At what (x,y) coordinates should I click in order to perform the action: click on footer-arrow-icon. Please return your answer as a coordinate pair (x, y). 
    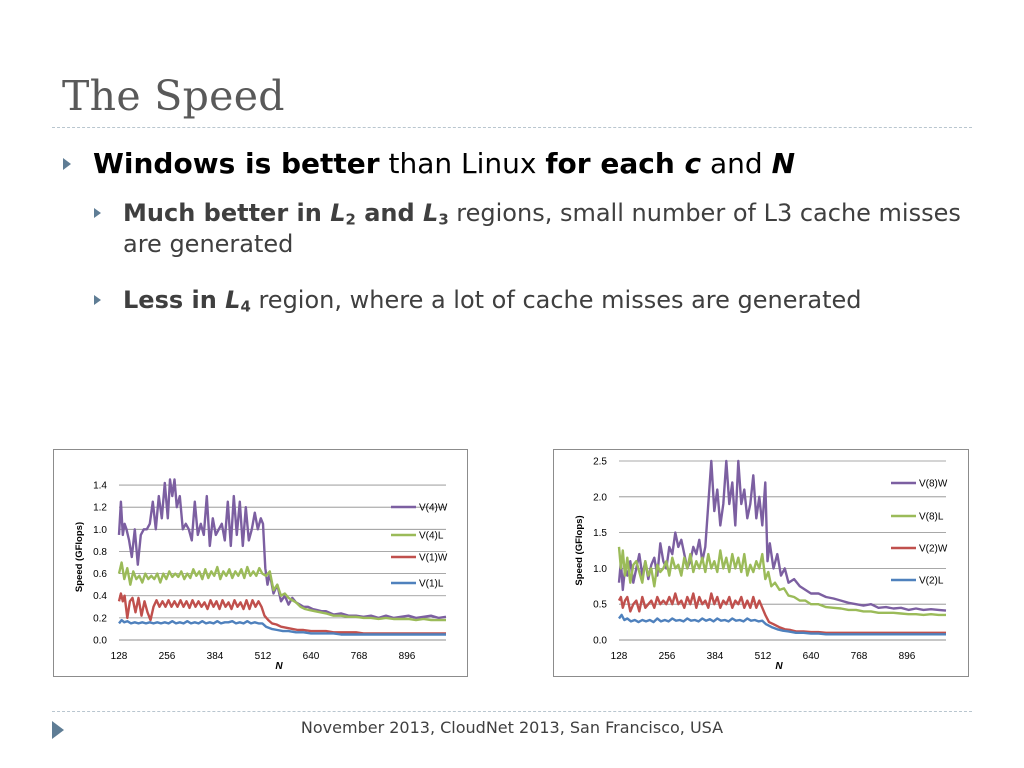
    Looking at the image, I should click on (58, 730).